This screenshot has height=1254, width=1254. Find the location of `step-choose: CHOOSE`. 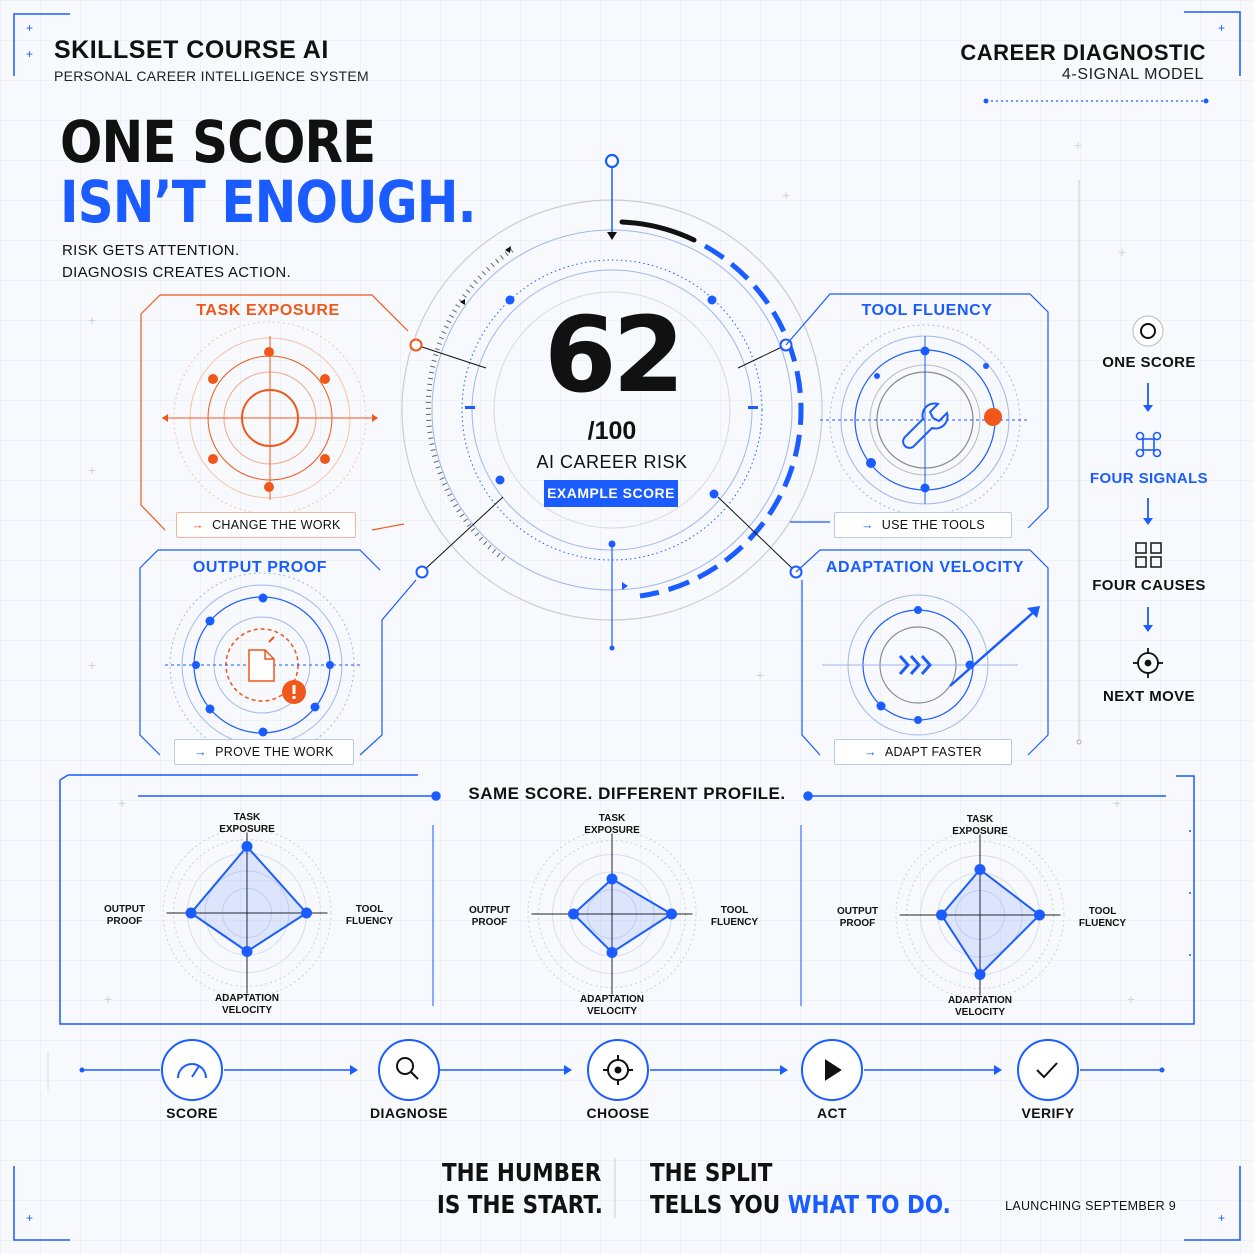

step-choose: CHOOSE is located at coordinates (618, 1113).